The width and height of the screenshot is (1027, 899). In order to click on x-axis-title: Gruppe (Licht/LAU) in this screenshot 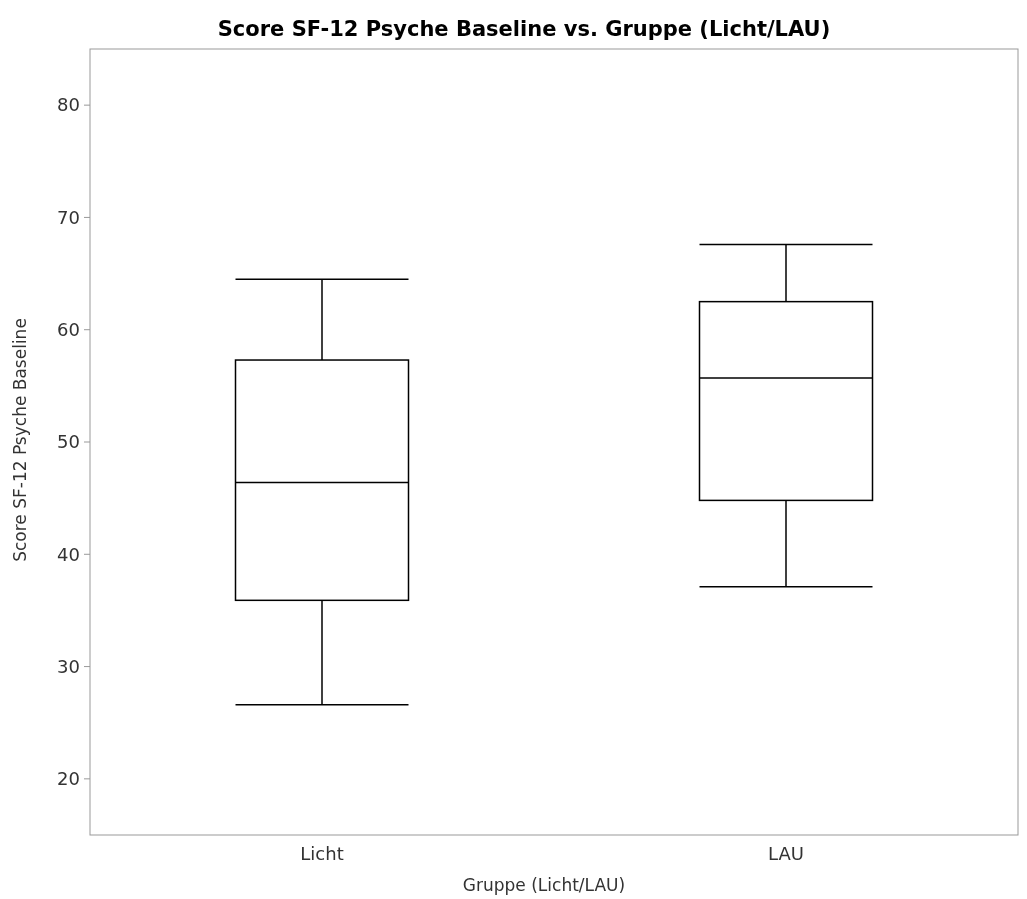, I will do `click(544, 885)`.